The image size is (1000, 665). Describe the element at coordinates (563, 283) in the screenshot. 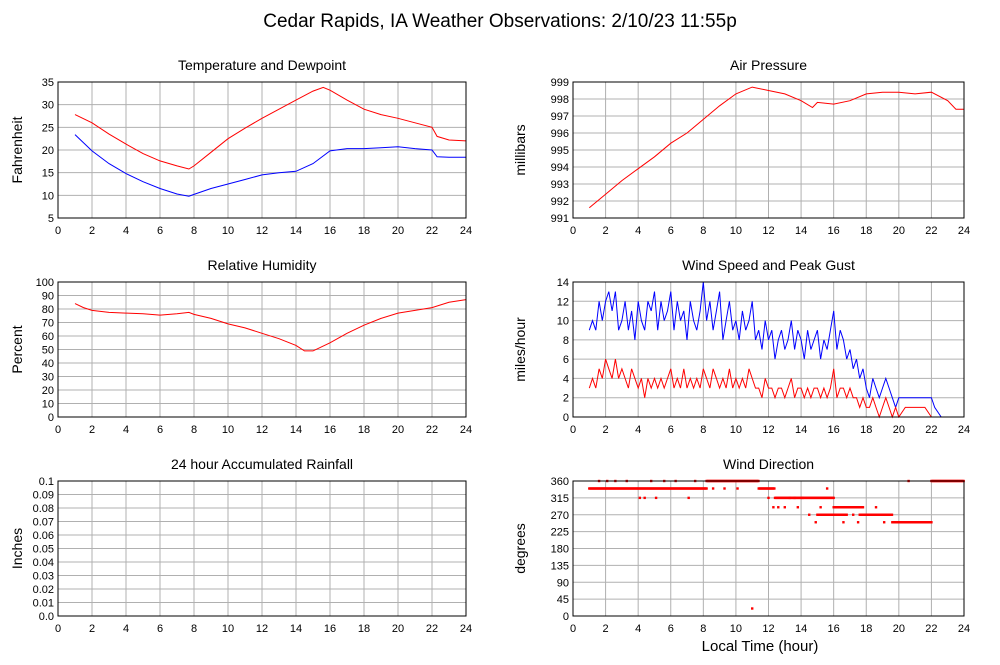

I see `y-tick-label: 14` at that location.